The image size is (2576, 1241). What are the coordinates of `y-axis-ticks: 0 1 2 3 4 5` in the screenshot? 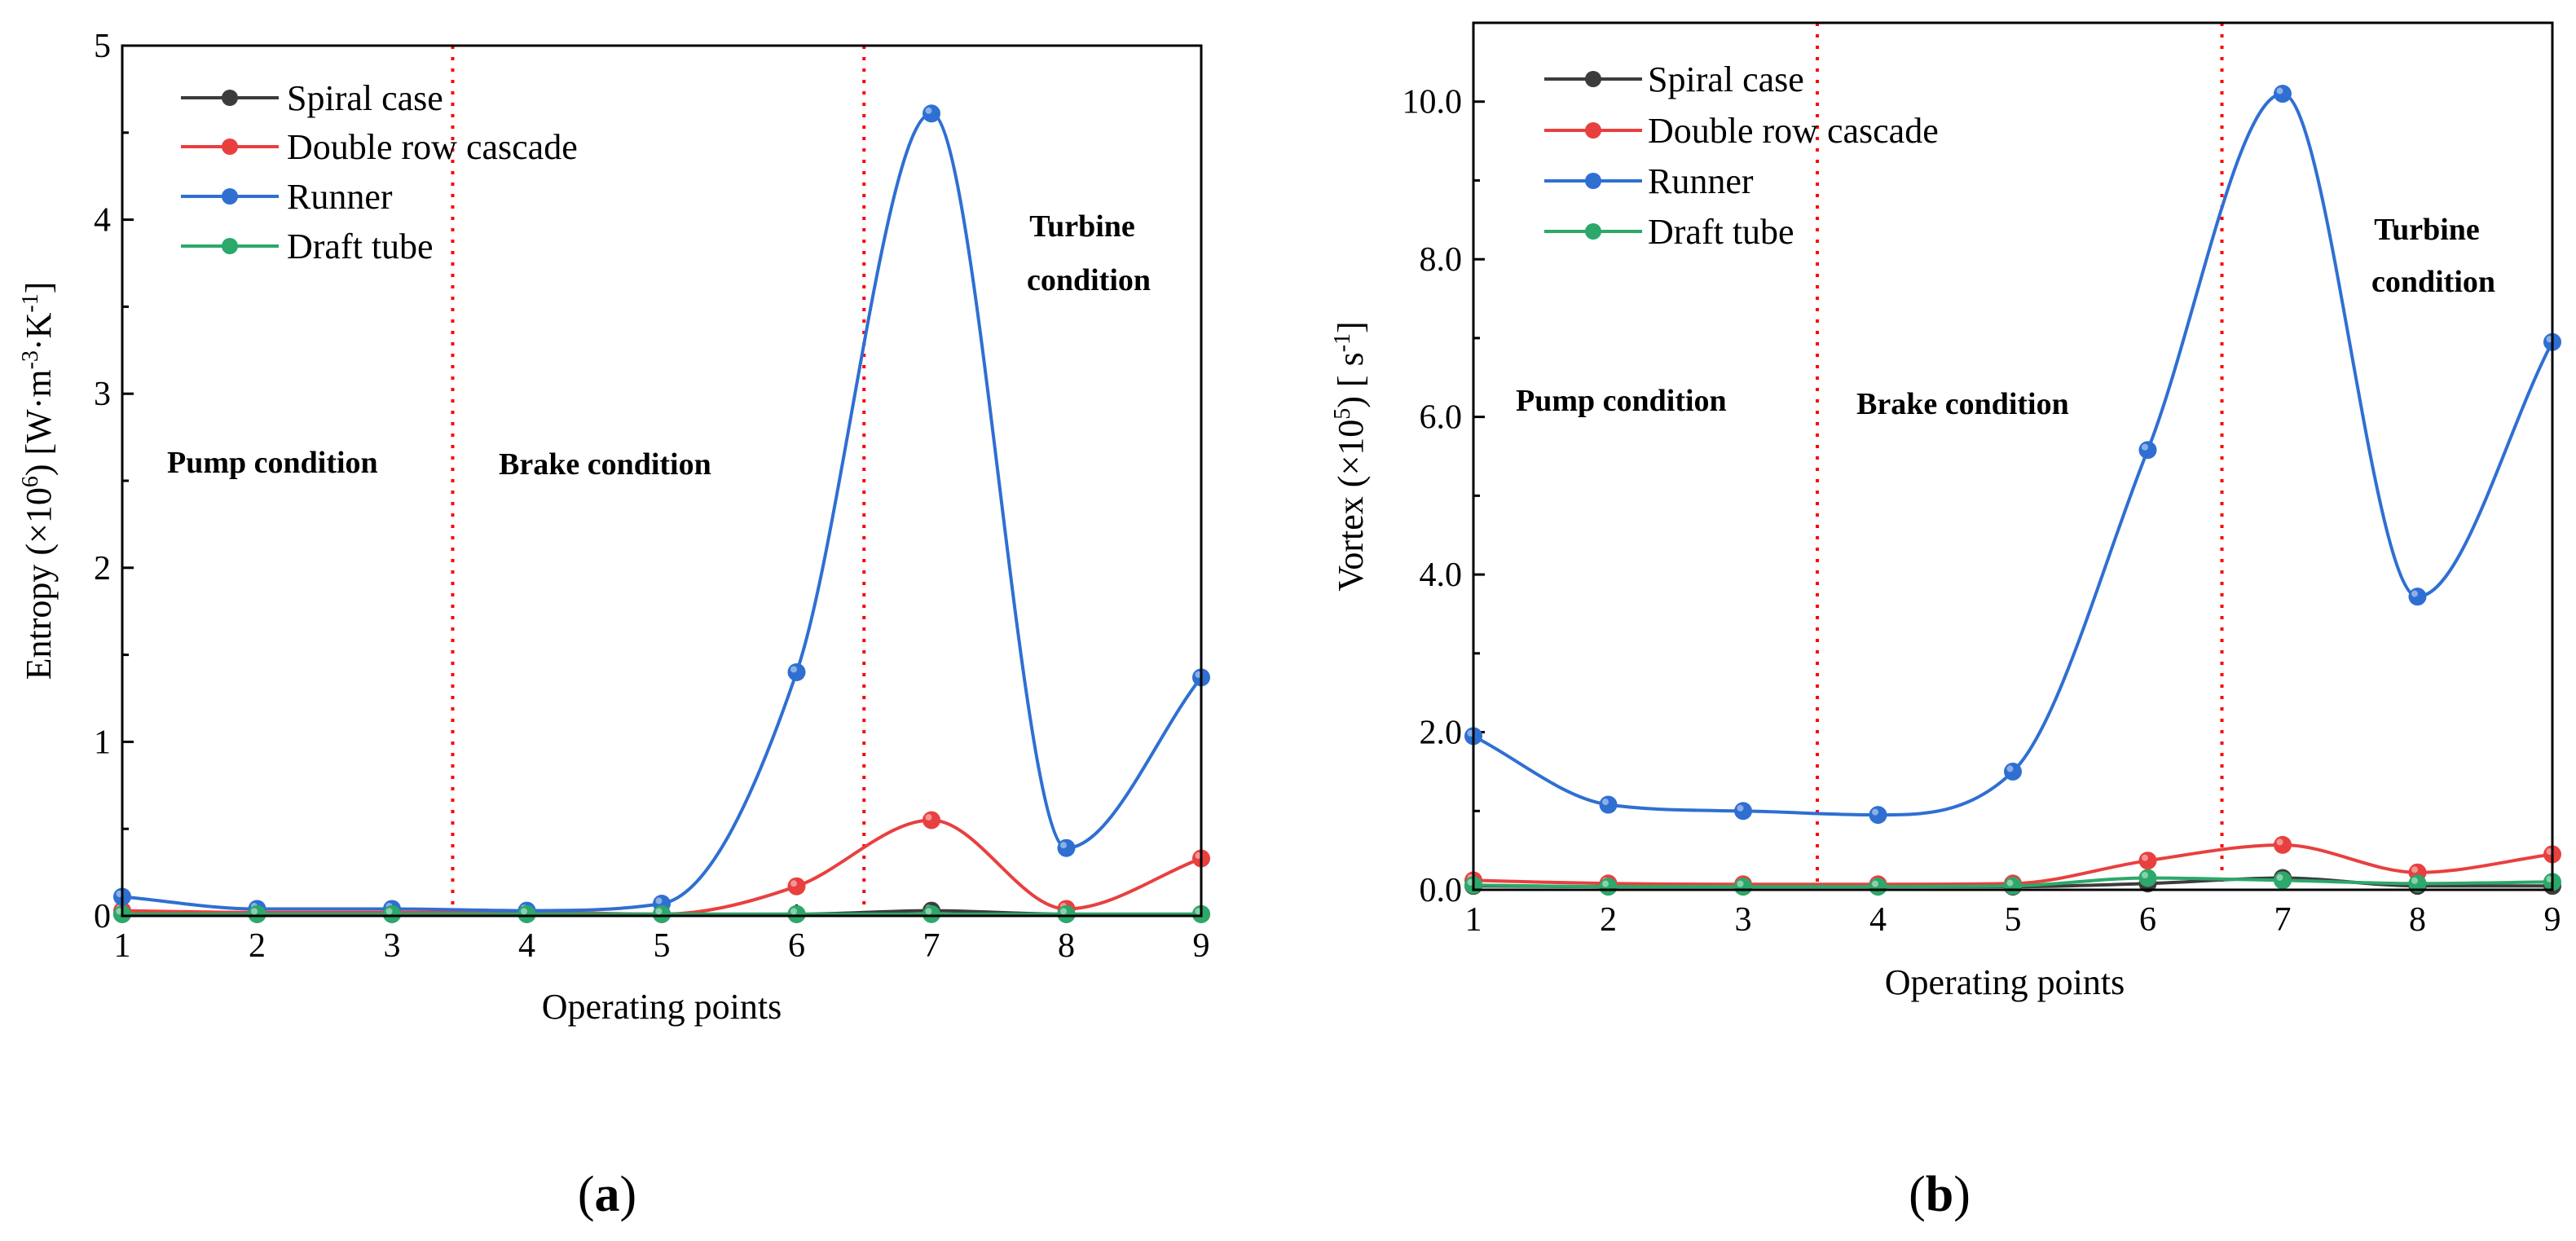 It's located at (114, 481).